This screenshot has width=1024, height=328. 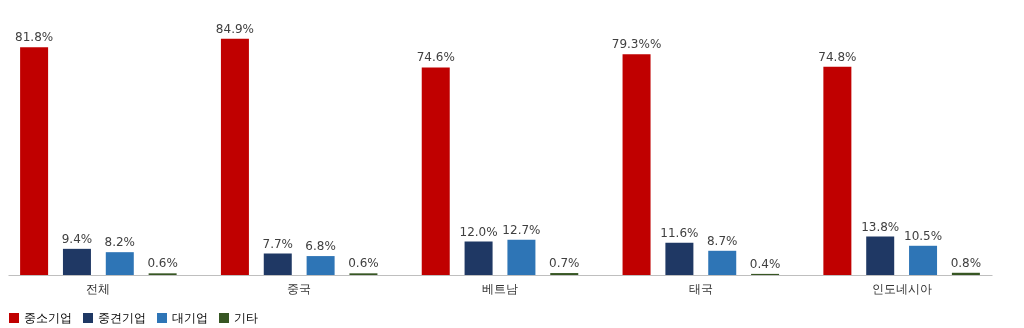 What do you see at coordinates (435, 57) in the screenshot?
I see `data-label: 74.6%` at bounding box center [435, 57].